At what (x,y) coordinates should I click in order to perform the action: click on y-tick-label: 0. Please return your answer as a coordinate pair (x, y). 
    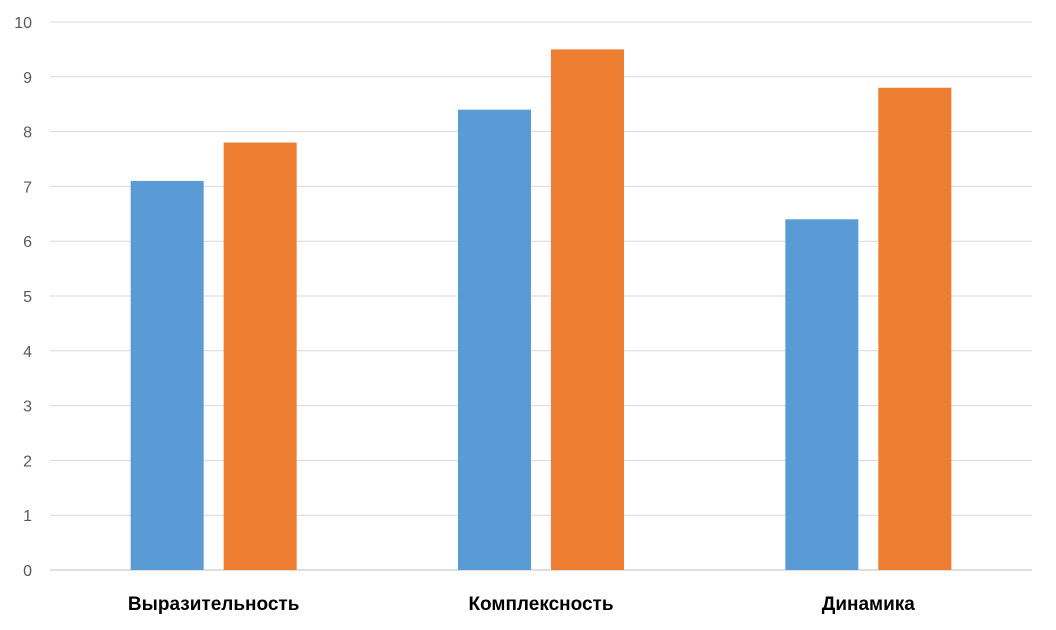
    Looking at the image, I should click on (27, 571).